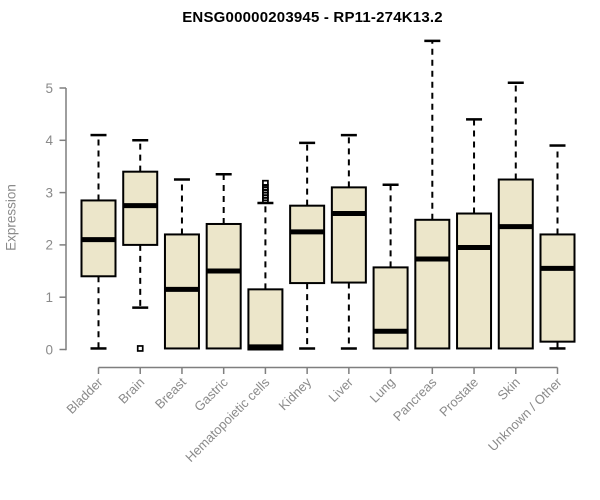  I want to click on y-axis: 0 1 2 3 4 5, so click(56, 219).